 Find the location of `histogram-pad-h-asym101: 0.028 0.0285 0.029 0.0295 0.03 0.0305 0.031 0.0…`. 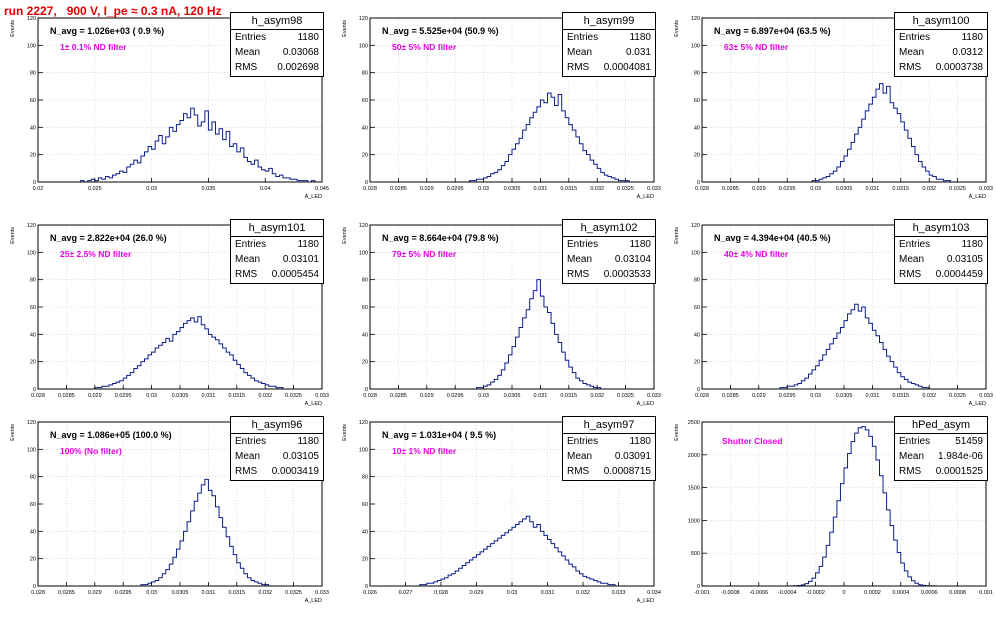

histogram-pad-h-asym101: 0.028 0.0285 0.029 0.0295 0.03 0.0305 0.031 0.0… is located at coordinates (167, 321).